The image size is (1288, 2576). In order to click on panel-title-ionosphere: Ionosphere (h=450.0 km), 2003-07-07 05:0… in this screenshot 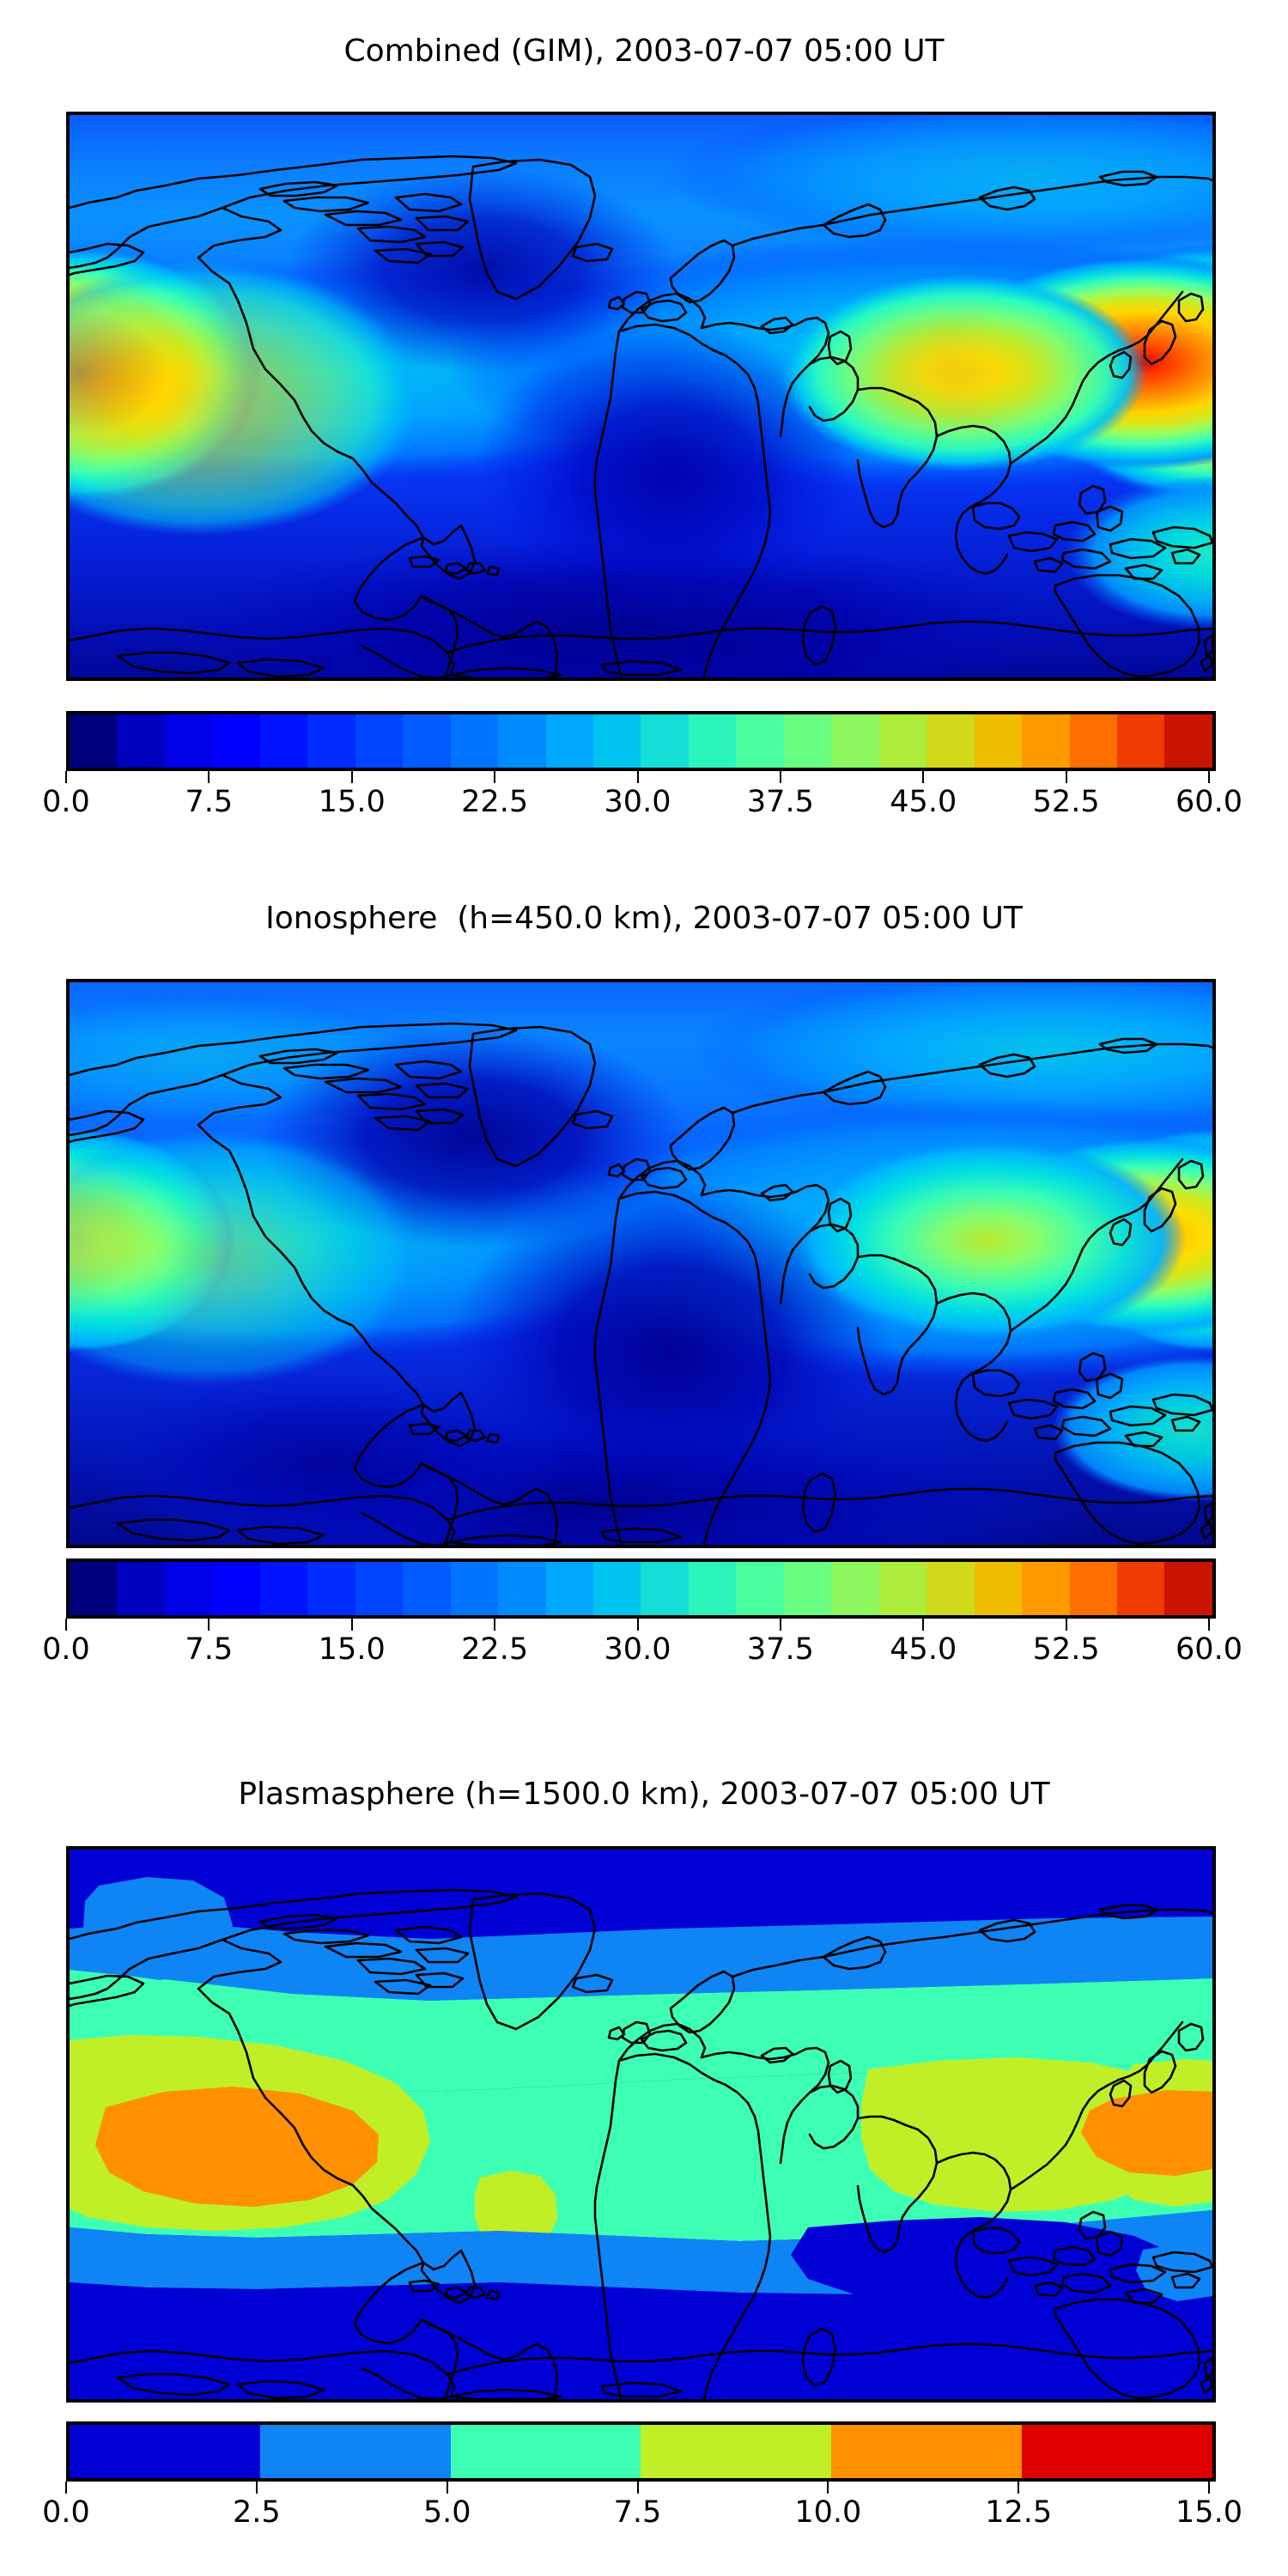, I will do `click(644, 918)`.